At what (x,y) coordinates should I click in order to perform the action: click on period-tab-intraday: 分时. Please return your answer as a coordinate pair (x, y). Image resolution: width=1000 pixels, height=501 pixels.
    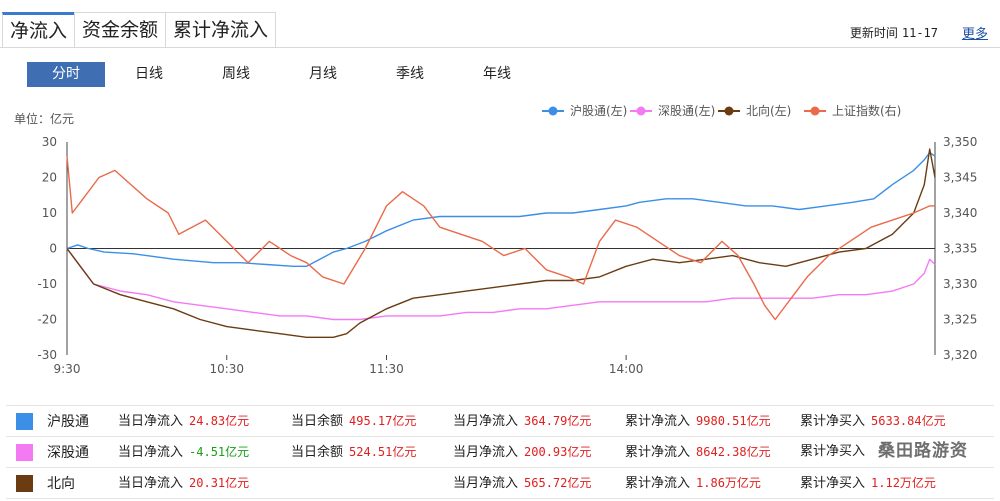
    Looking at the image, I should click on (66, 74).